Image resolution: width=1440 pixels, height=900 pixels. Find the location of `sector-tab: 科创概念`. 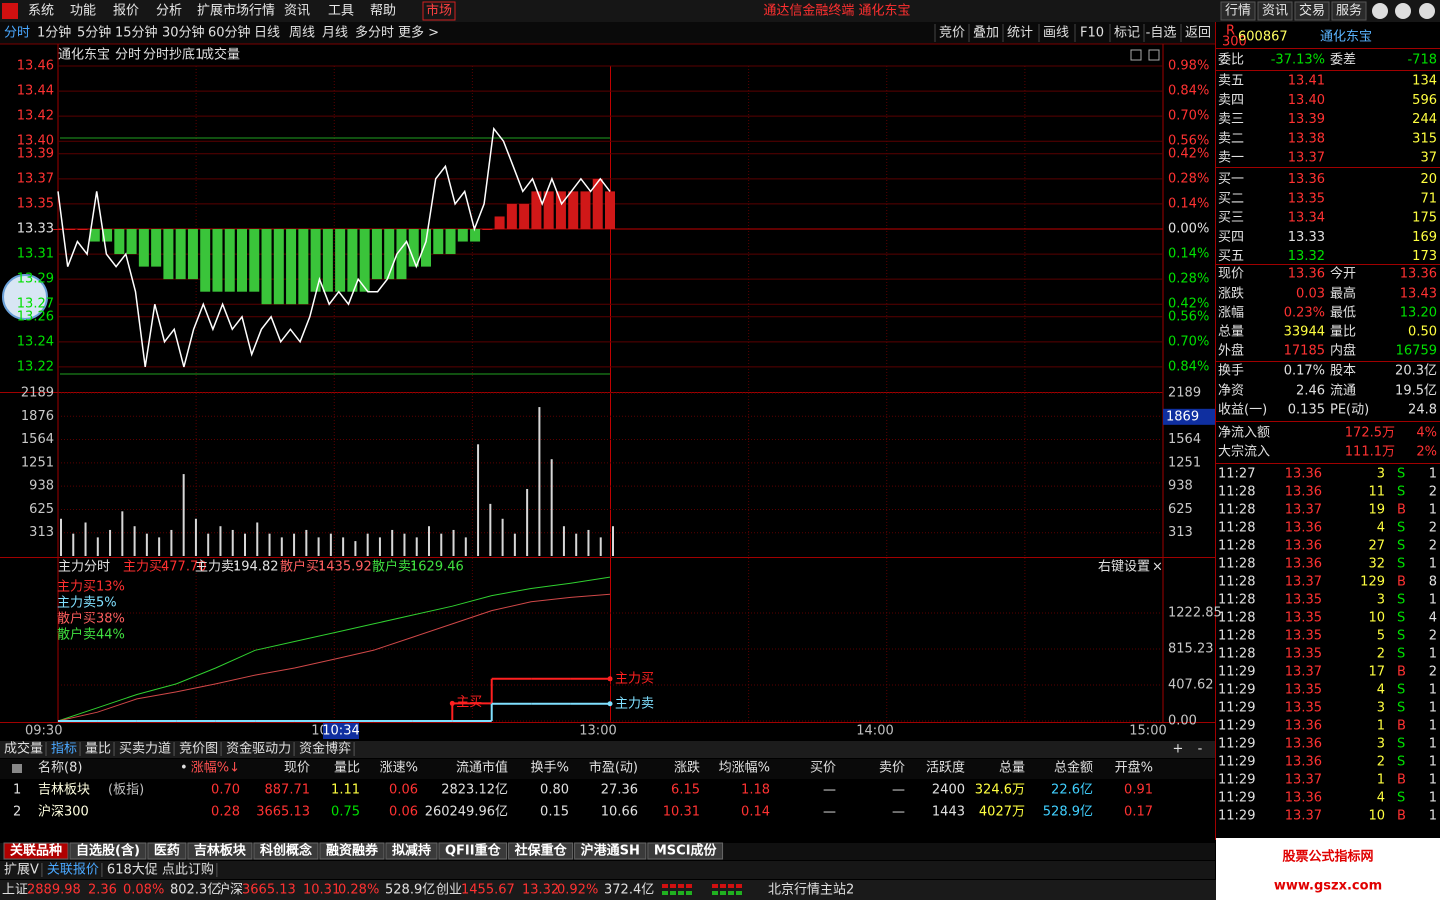

sector-tab: 科创概念 is located at coordinates (286, 851).